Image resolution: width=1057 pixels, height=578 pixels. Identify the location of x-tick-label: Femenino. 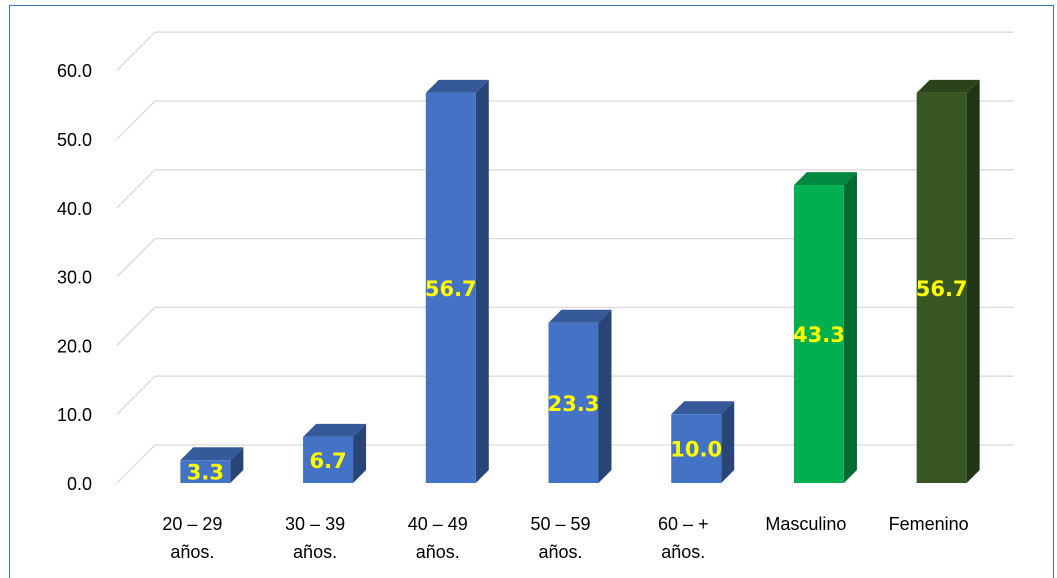
(929, 524).